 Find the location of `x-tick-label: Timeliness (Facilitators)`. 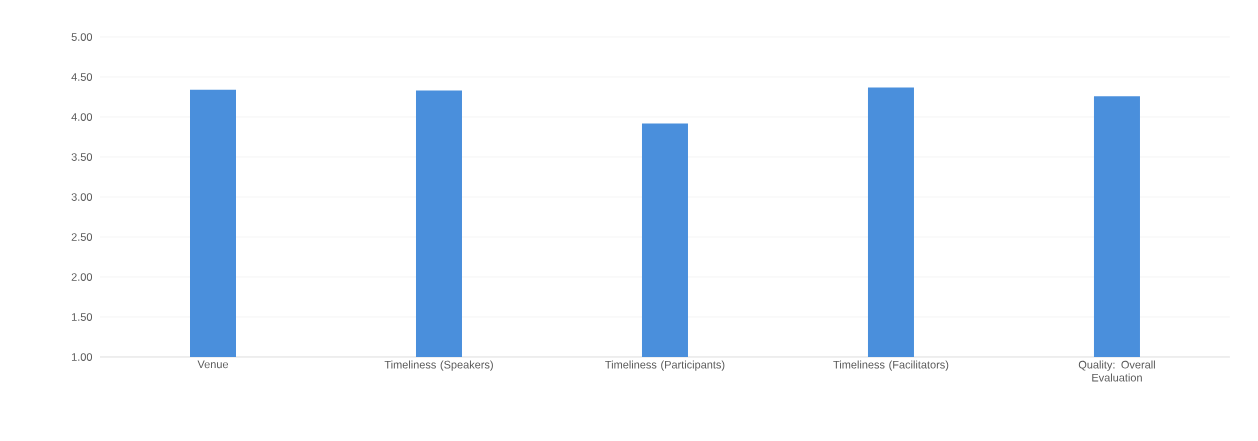

x-tick-label: Timeliness (Facilitators) is located at coordinates (891, 365).